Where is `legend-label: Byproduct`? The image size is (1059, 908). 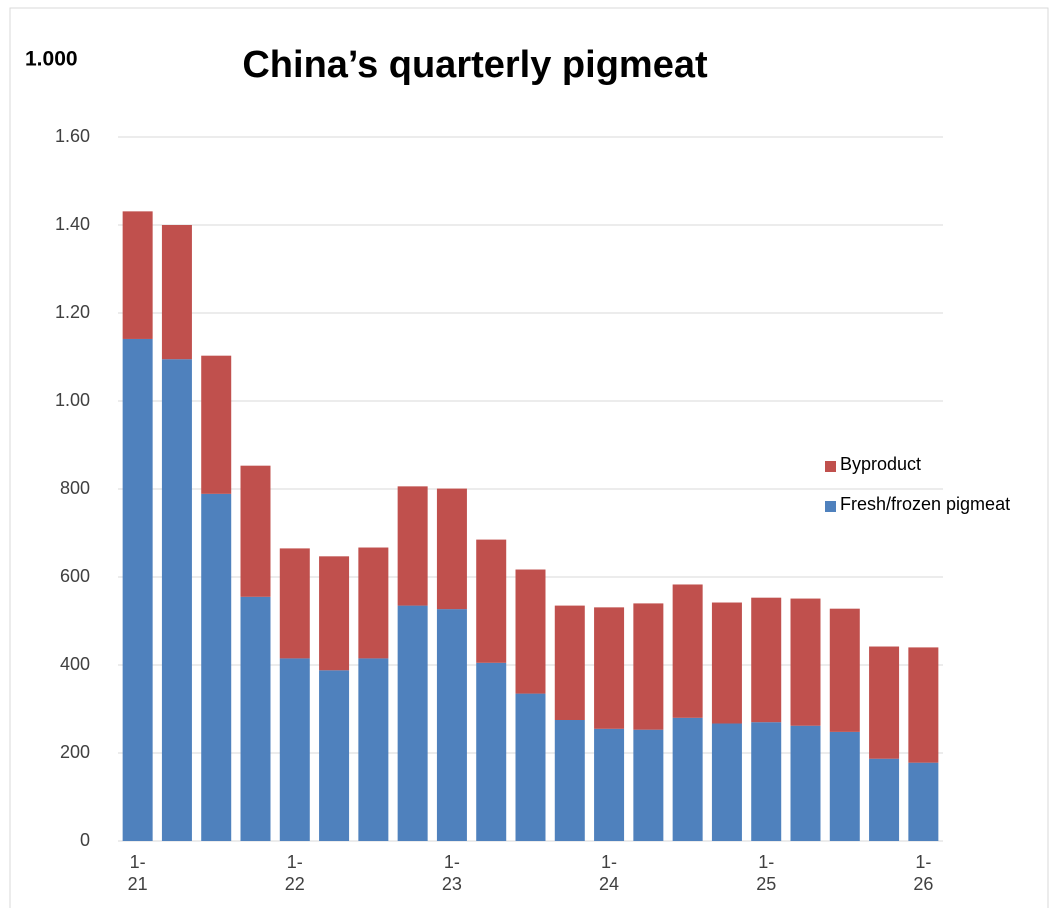
legend-label: Byproduct is located at coordinates (880, 464).